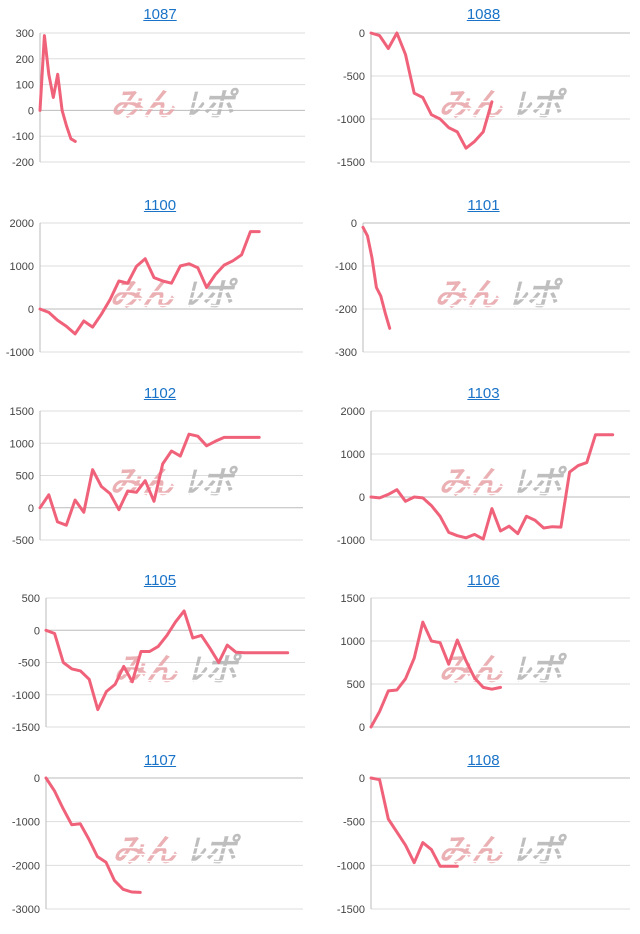  Describe the element at coordinates (346, 353) in the screenshot. I see `y-tick-label: -300` at that location.